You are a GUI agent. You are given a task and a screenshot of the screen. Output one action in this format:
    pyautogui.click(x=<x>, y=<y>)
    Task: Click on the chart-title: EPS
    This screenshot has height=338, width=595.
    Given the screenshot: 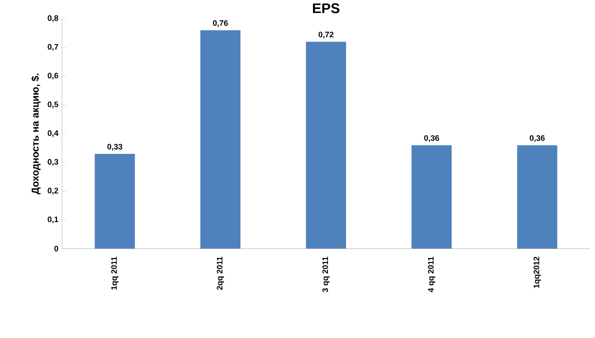 What is the action you would take?
    pyautogui.click(x=326, y=8)
    